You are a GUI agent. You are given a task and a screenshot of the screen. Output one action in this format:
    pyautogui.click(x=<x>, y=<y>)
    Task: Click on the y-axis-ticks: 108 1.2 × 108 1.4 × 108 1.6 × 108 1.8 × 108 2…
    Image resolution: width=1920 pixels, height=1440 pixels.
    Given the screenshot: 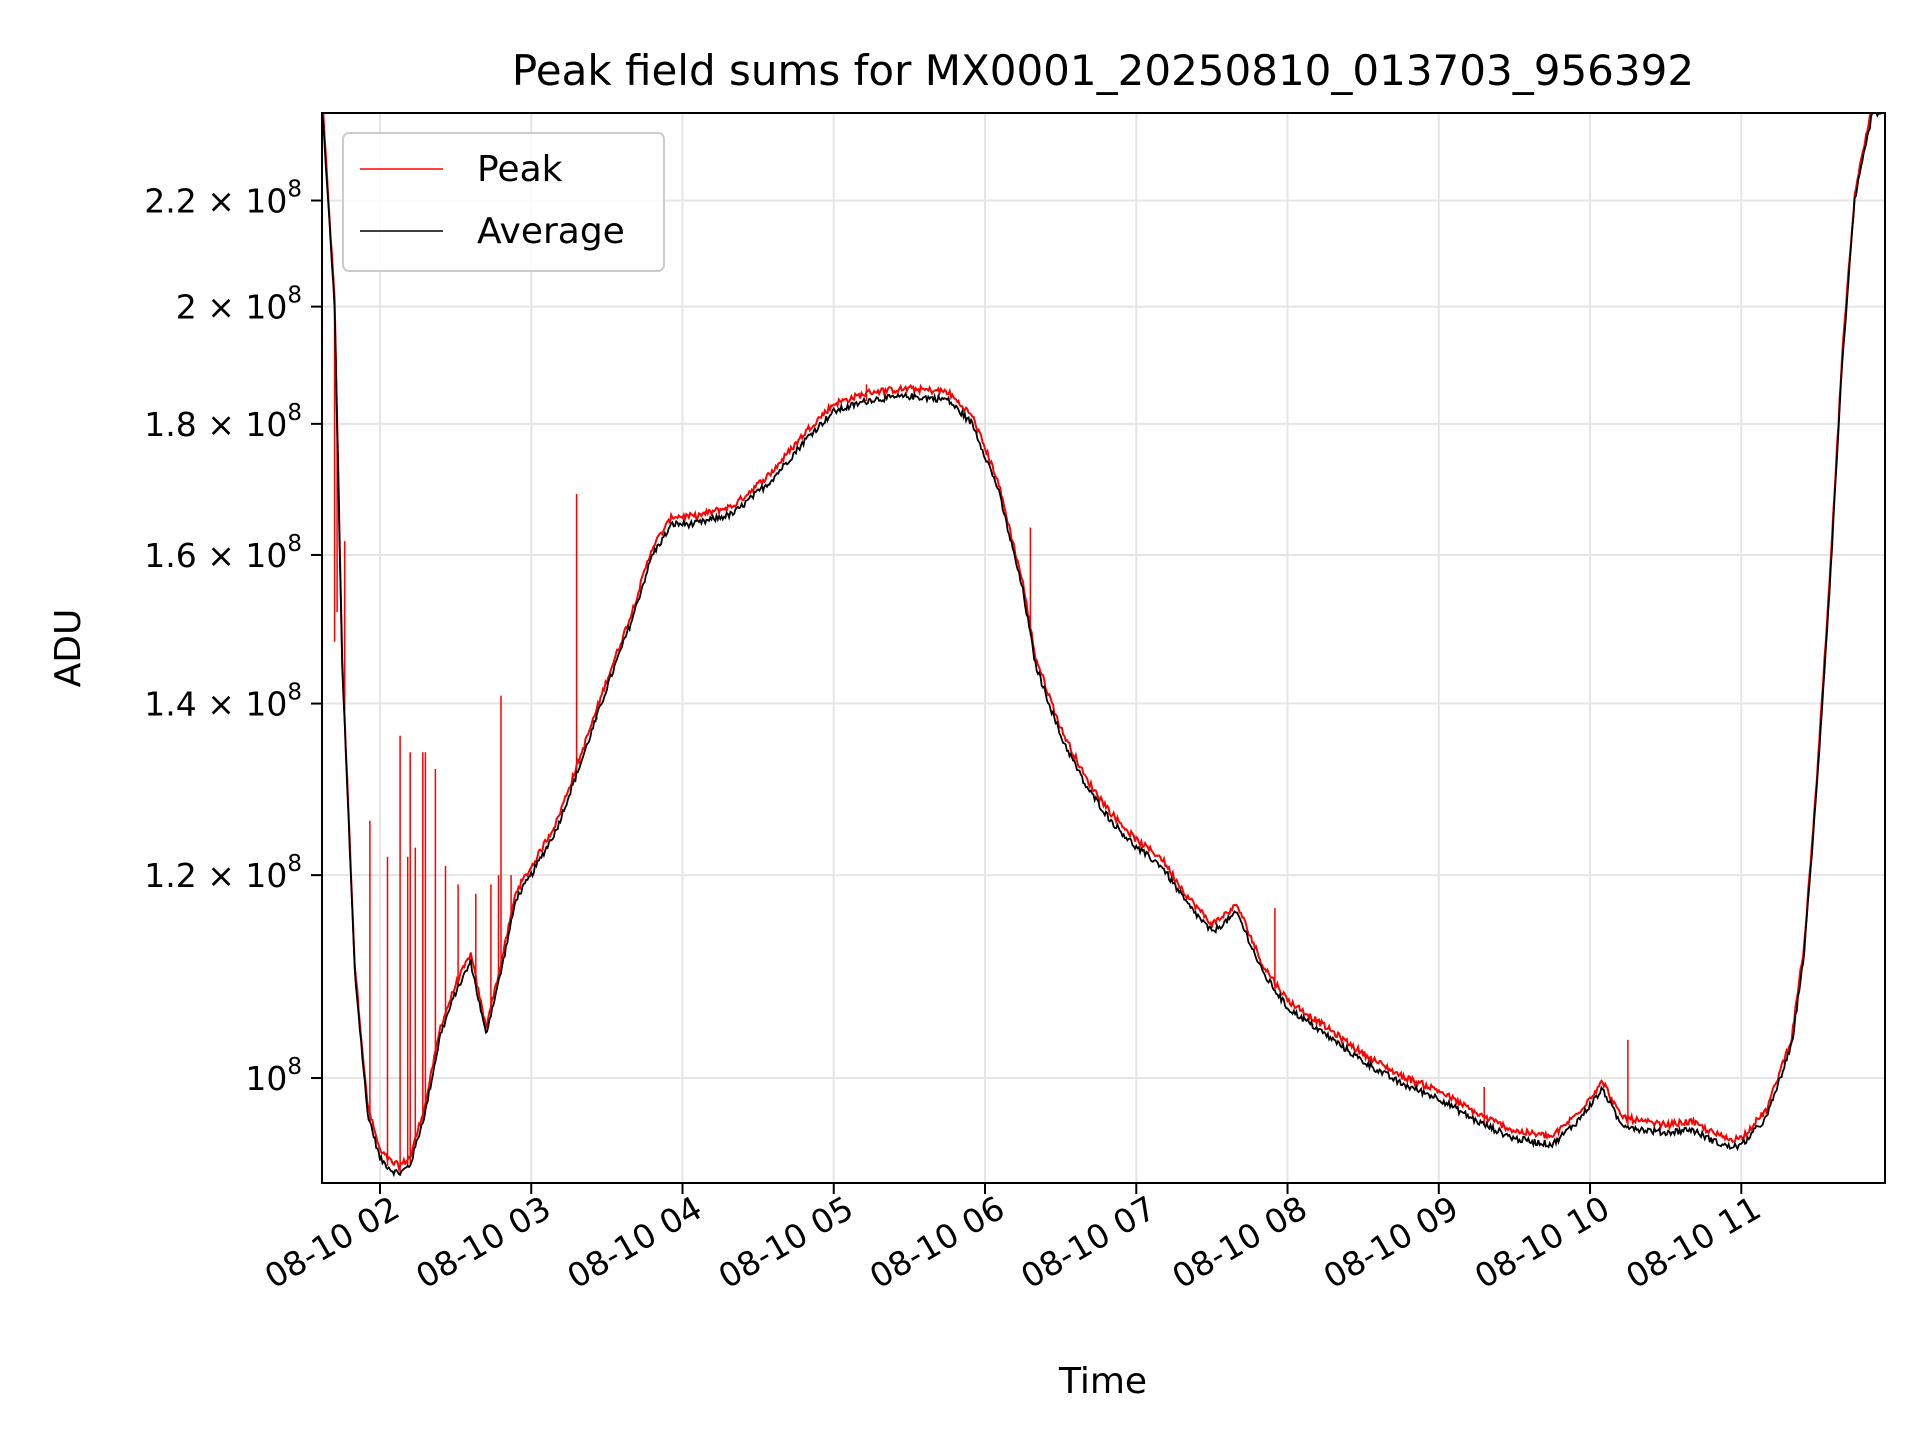 What is the action you would take?
    pyautogui.click(x=233, y=637)
    